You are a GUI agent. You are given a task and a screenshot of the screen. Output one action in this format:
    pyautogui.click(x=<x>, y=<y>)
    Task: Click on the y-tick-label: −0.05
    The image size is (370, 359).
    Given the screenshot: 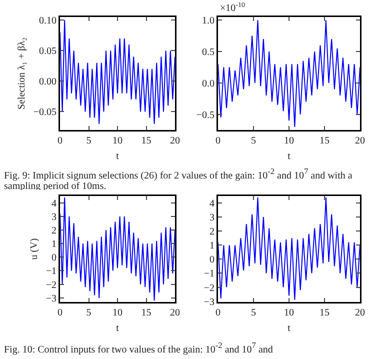 What is the action you would take?
    pyautogui.click(x=44, y=112)
    